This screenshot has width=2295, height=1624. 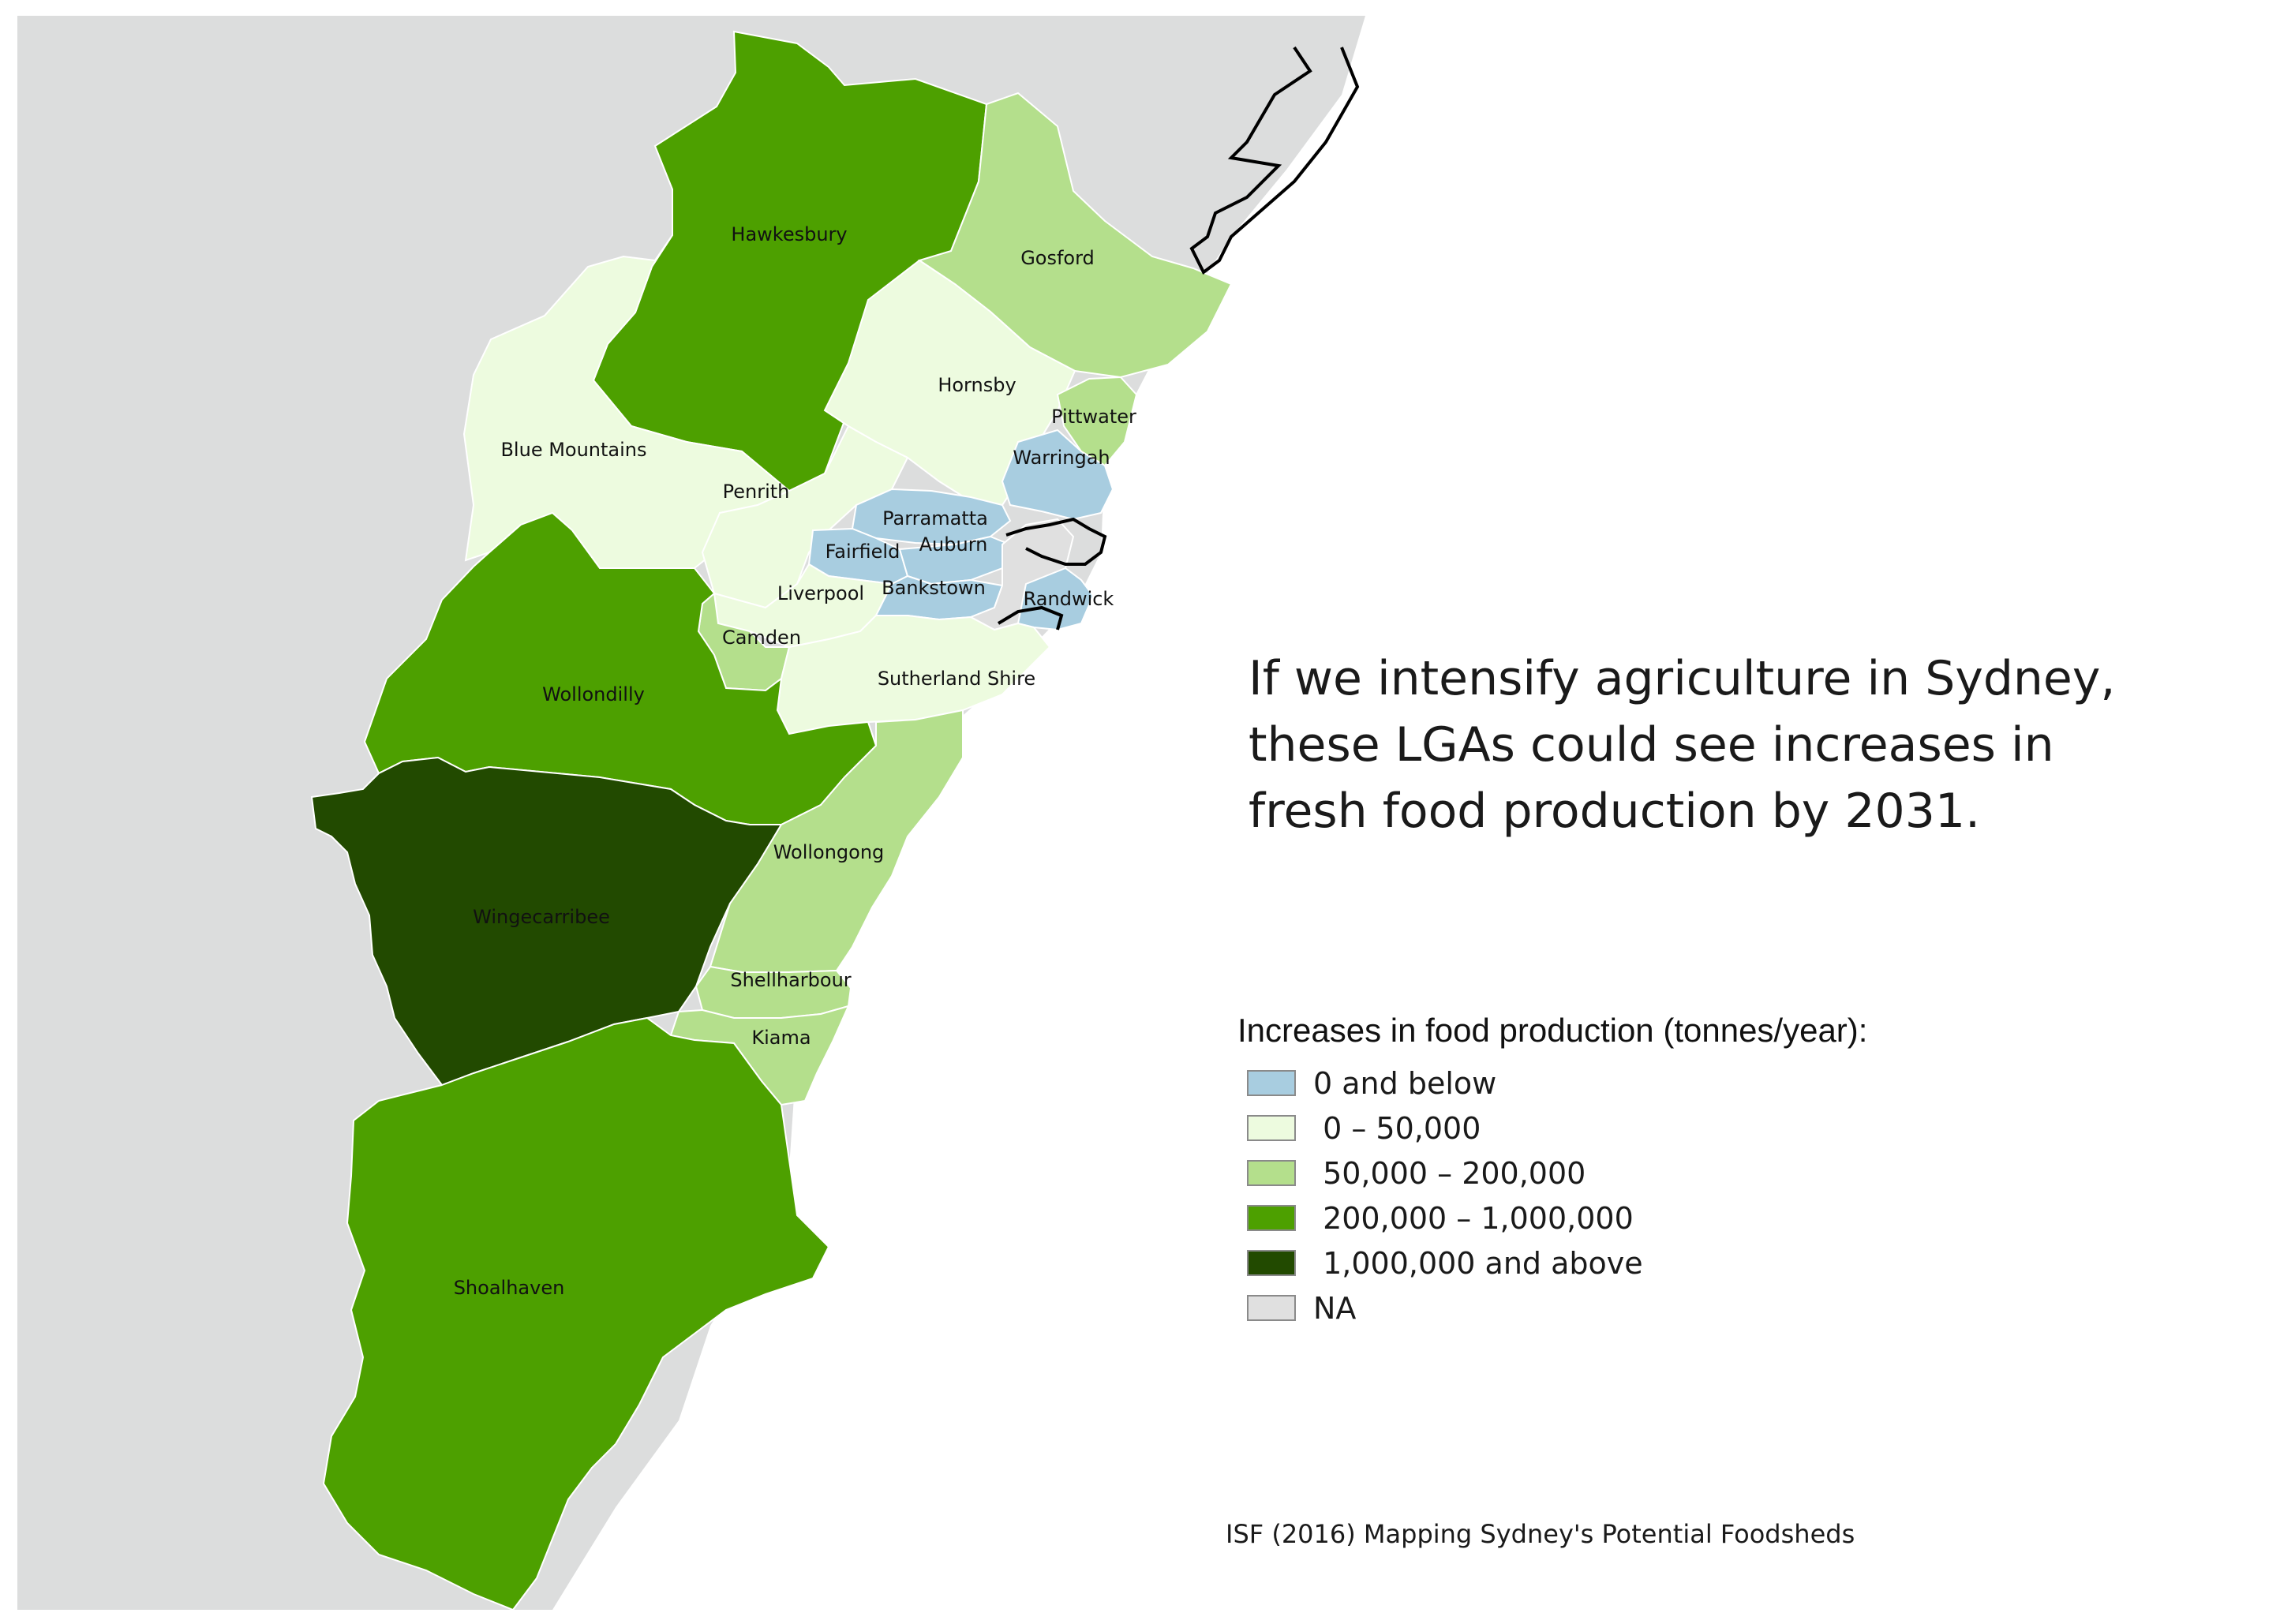 I want to click on lga-region-shoalhaven, so click(x=576, y=1313).